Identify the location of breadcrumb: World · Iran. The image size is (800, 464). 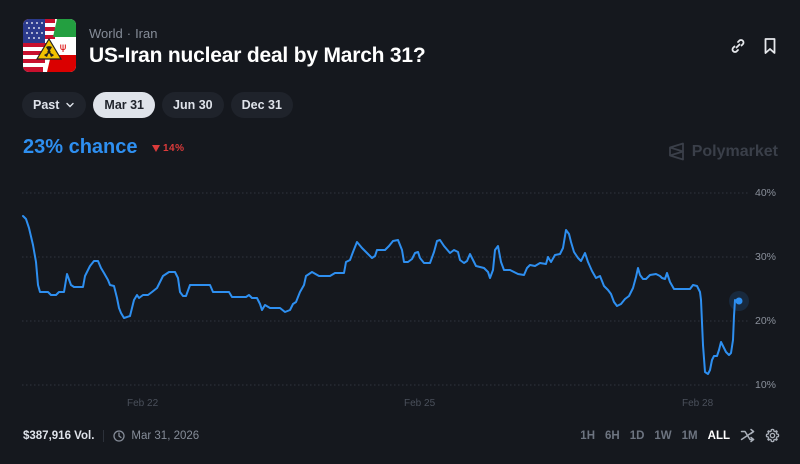
(123, 33).